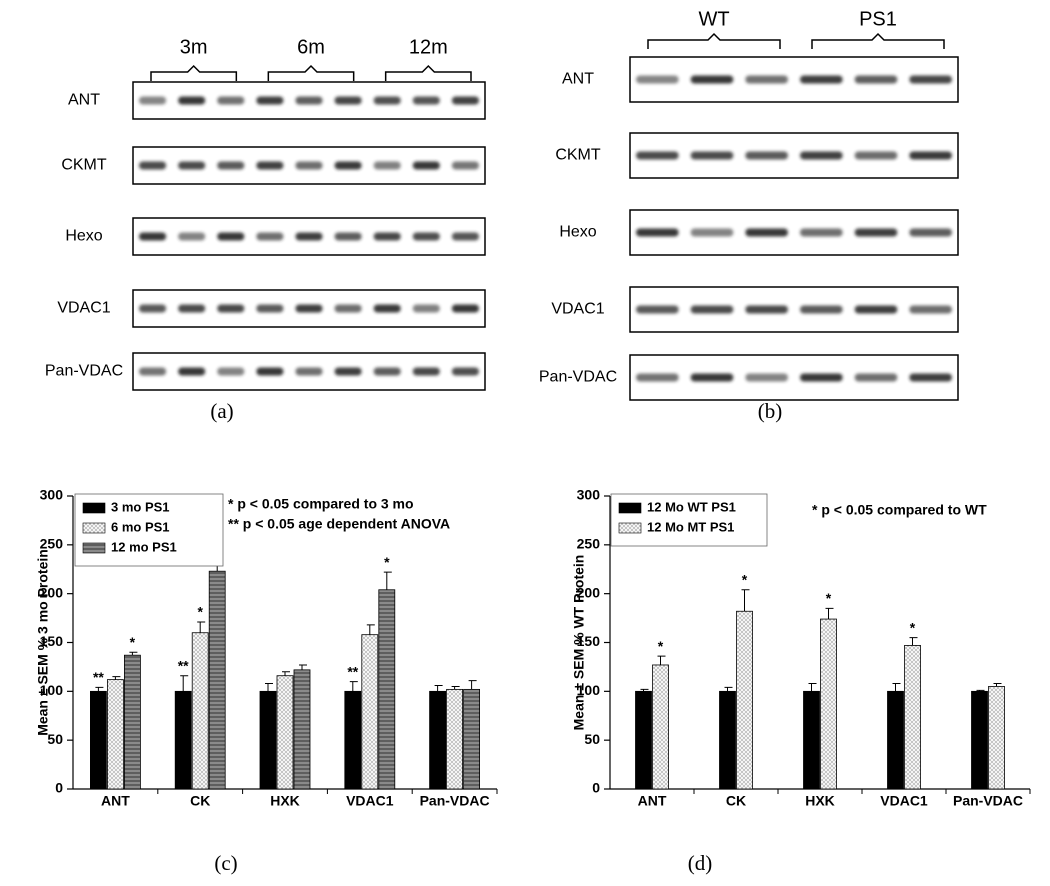 This screenshot has height=886, width=1050. Describe the element at coordinates (899, 510) in the screenshot. I see `annotation: * p < 0.05 compared to WT` at that location.